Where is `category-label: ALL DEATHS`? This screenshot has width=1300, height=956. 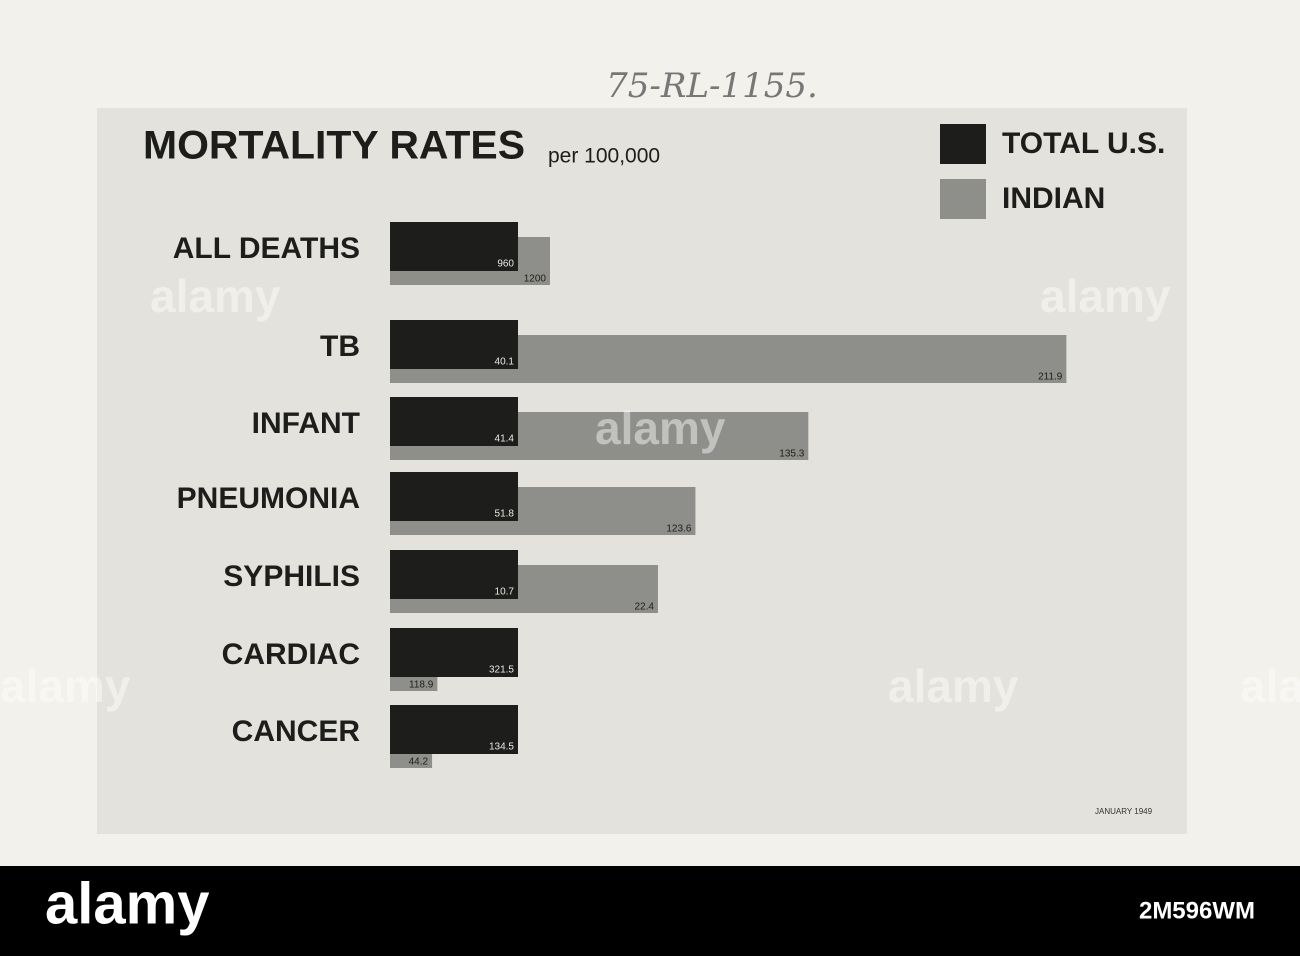 category-label: ALL DEATHS is located at coordinates (266, 248).